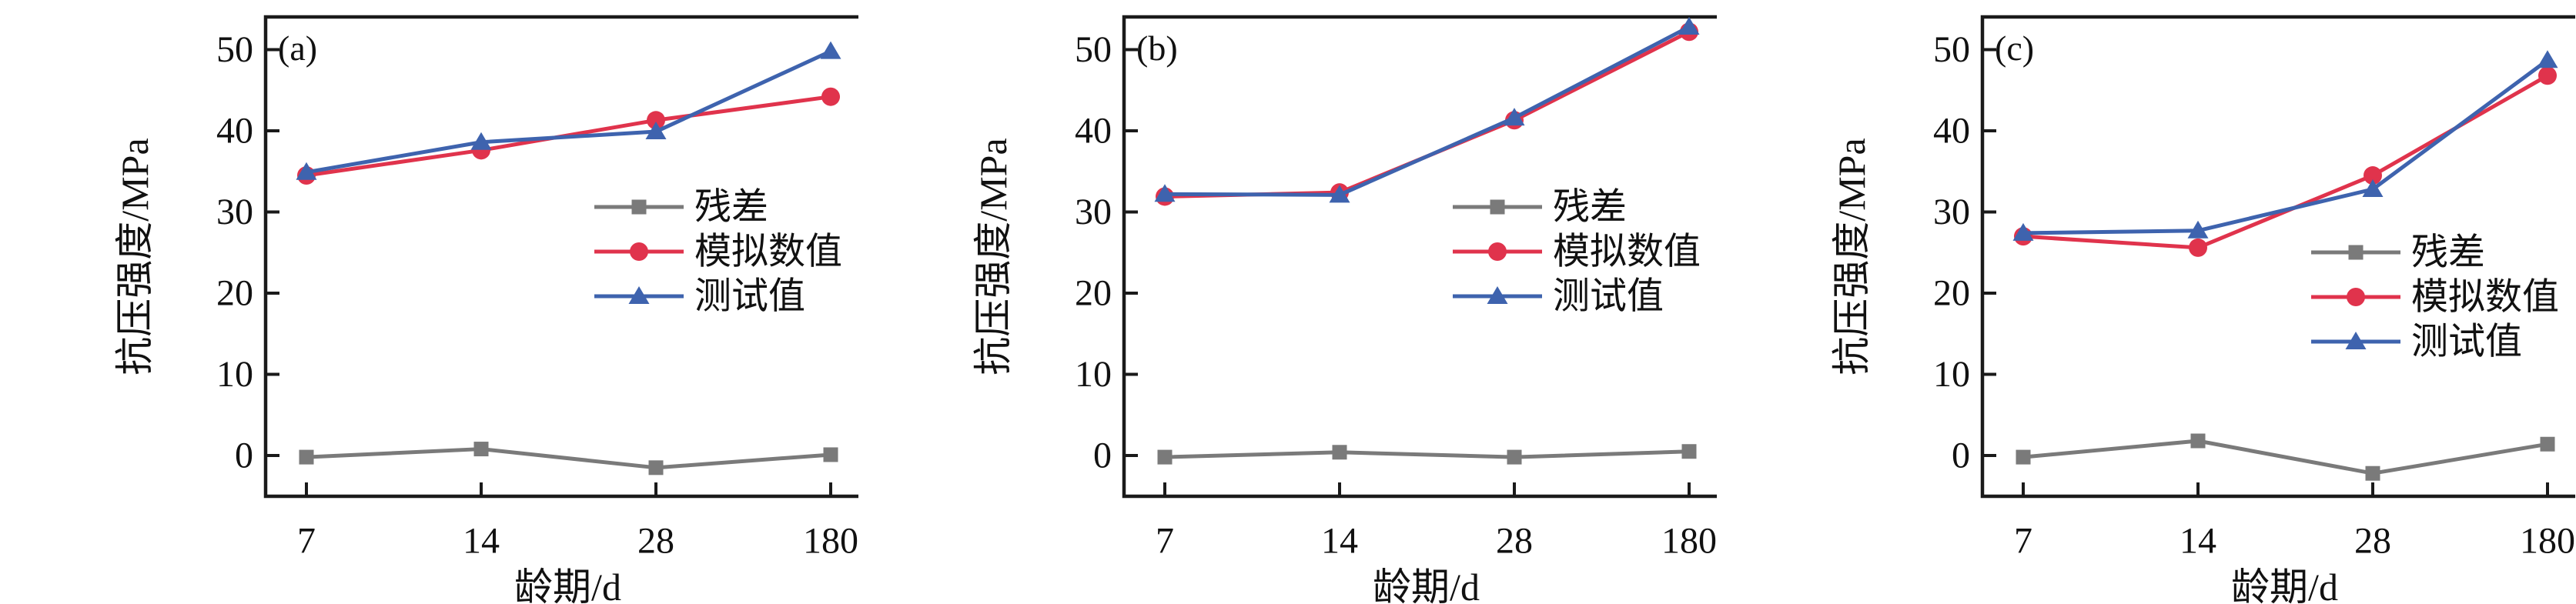 This screenshot has width=2576, height=604. I want to click on panel-letter: (b), so click(1157, 48).